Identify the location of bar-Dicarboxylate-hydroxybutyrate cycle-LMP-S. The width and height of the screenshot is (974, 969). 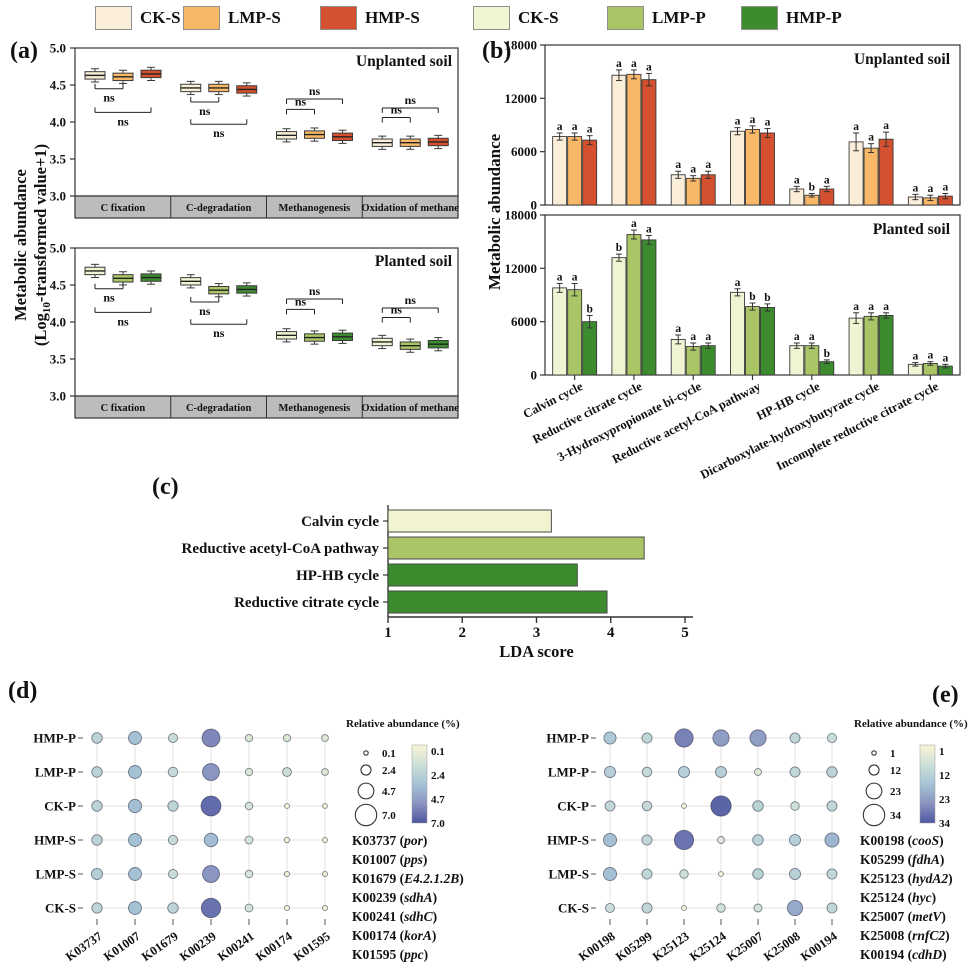
(871, 176).